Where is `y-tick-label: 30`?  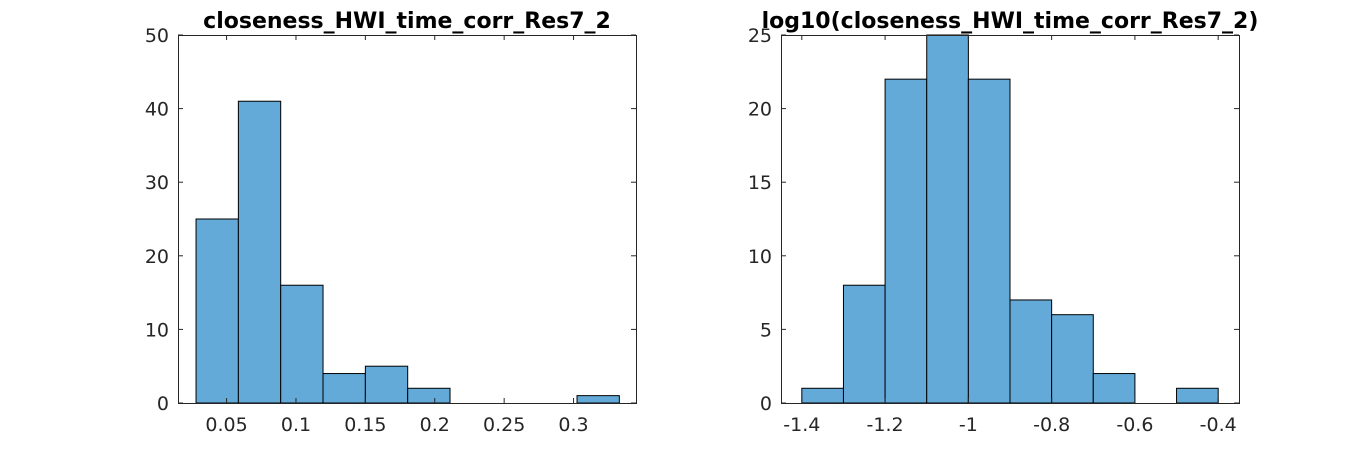
y-tick-label: 30 is located at coordinates (157, 183).